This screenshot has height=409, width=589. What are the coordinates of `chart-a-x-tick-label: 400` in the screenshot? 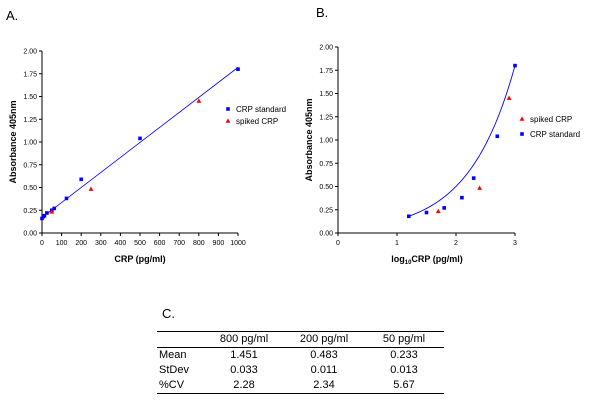 It's located at (121, 243).